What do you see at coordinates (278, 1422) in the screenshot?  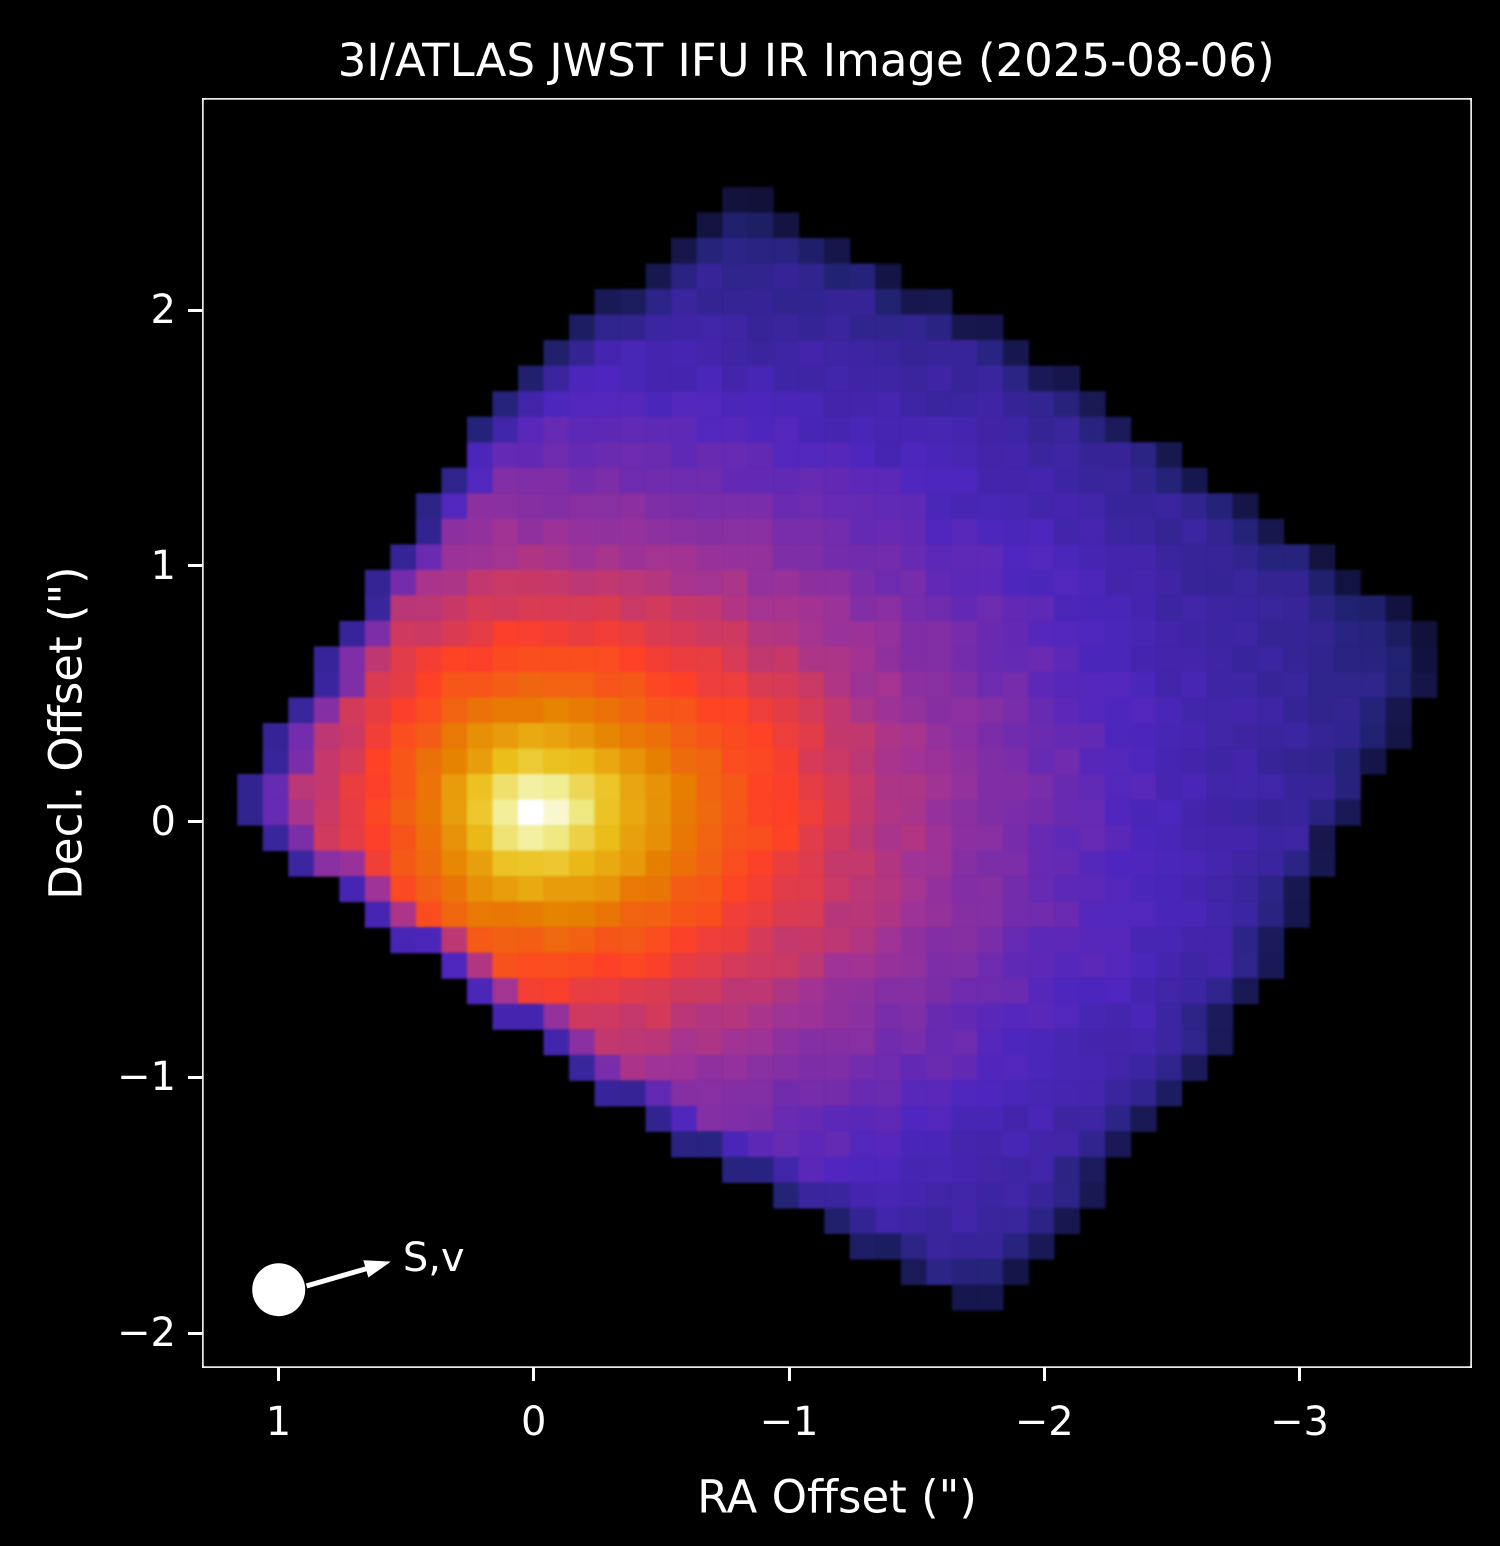 I see `x-tick-label: 1` at bounding box center [278, 1422].